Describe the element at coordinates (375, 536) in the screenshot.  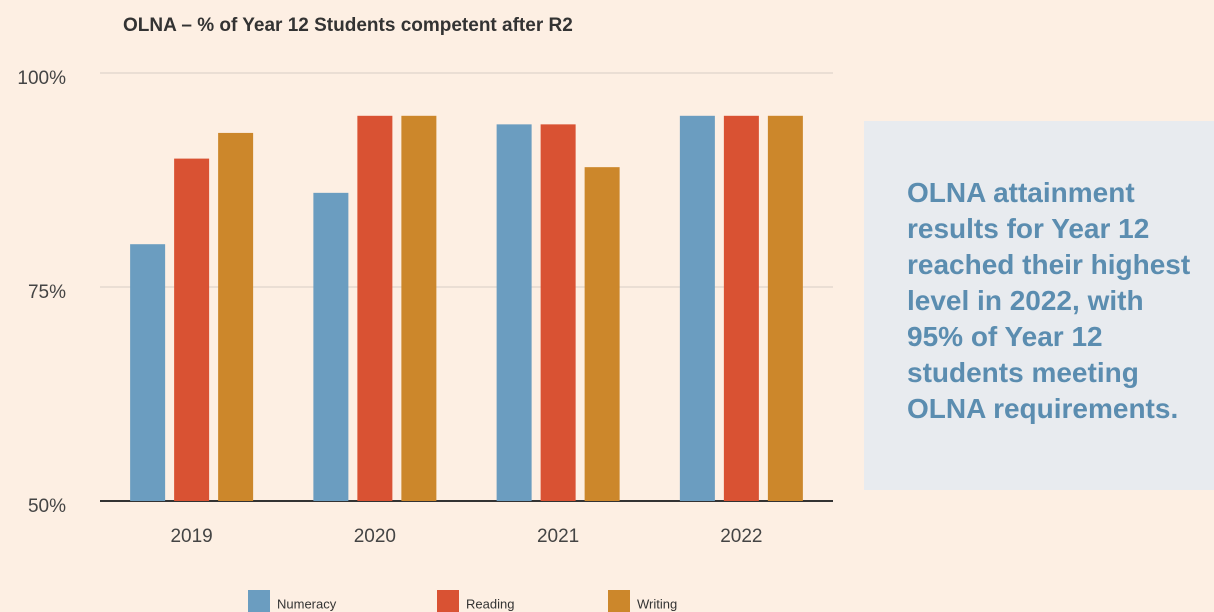
I see `x-tick-label: 2020` at that location.